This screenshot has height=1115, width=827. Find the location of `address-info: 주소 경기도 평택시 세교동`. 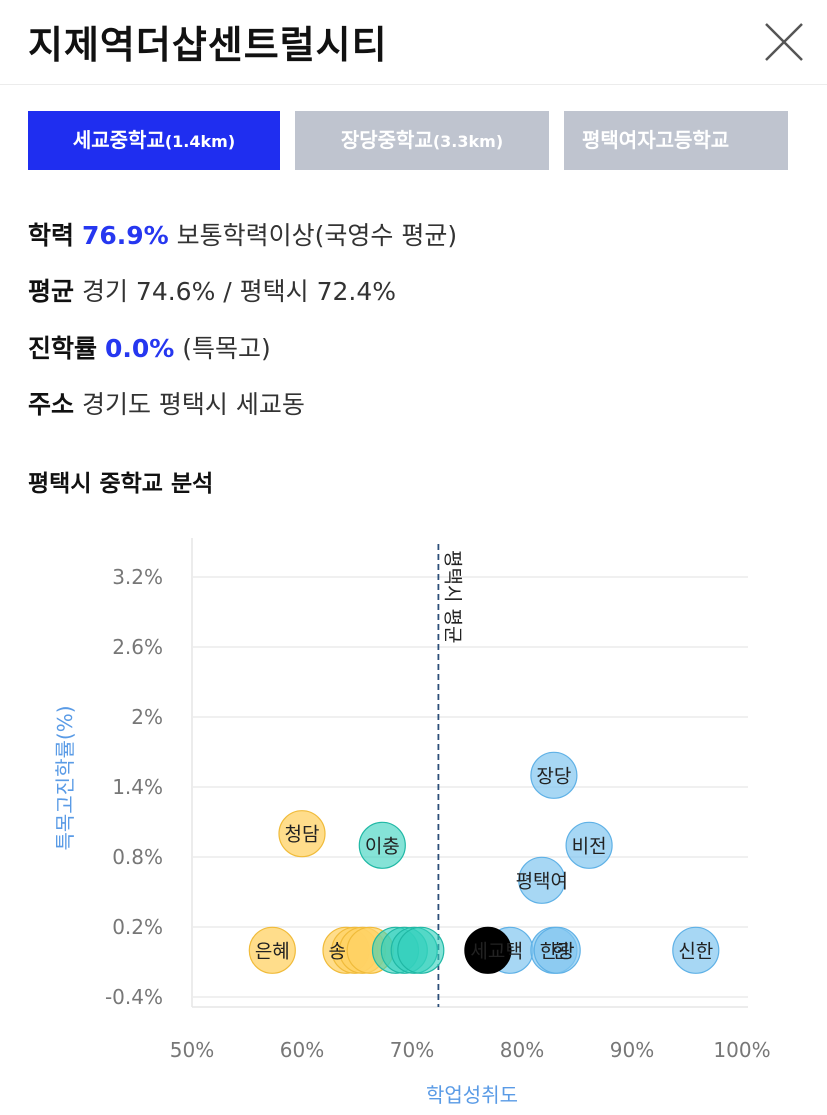

address-info: 주소 경기도 평택시 세교동 is located at coordinates (166, 403).